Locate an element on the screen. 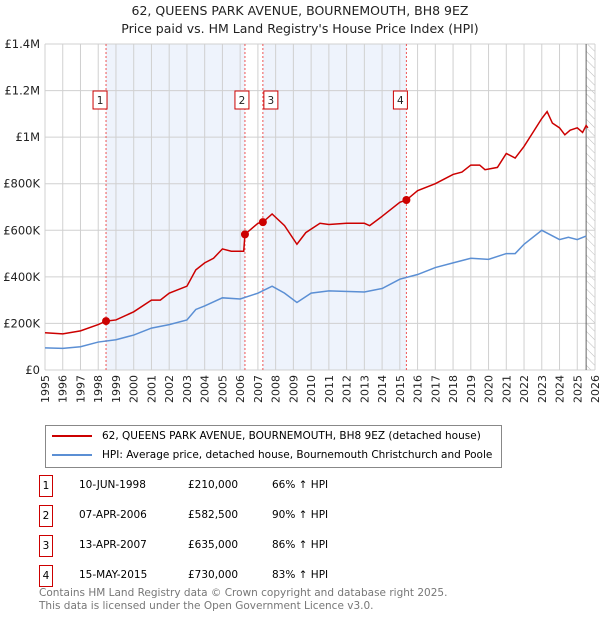 Image resolution: width=600 pixels, height=620 pixels. y-tick-label: £600K is located at coordinates (21, 230).